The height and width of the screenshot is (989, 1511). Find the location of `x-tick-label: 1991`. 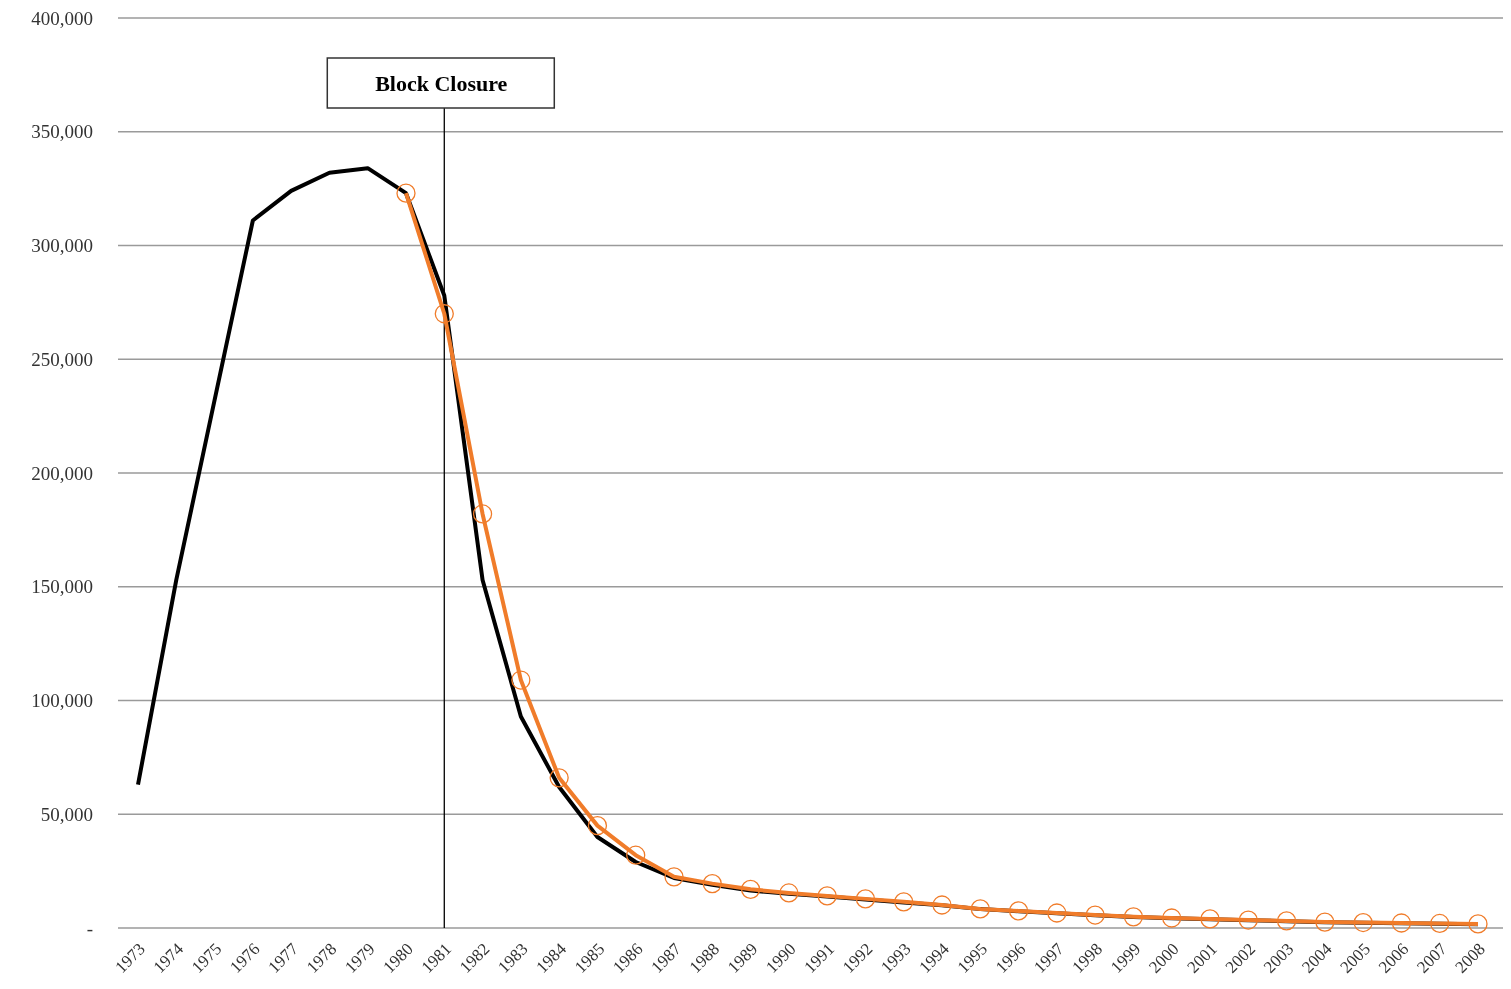

x-tick-label: 1991 is located at coordinates (819, 958).